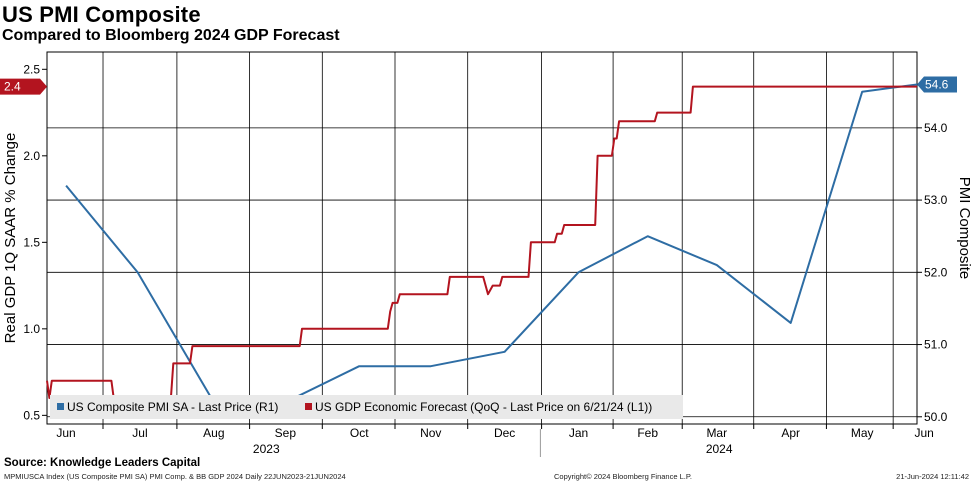  Describe the element at coordinates (31, 242) in the screenshot. I see `left-tick-label: 1.5` at that location.